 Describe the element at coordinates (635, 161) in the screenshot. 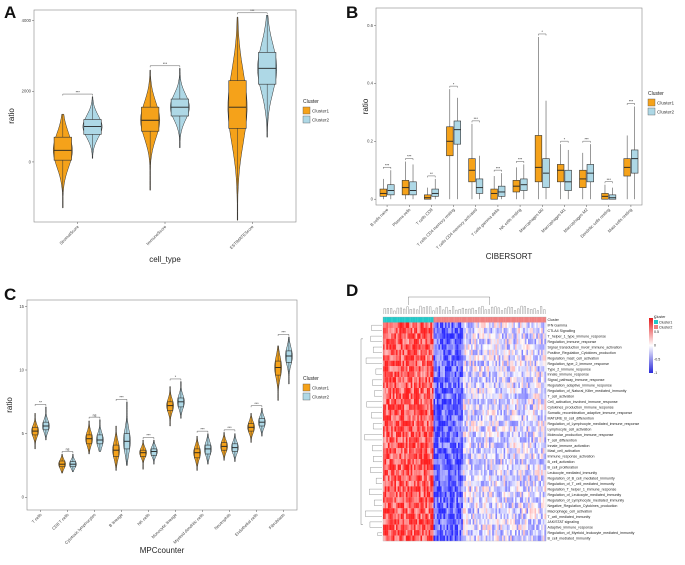

I see `box-cluster2` at that location.